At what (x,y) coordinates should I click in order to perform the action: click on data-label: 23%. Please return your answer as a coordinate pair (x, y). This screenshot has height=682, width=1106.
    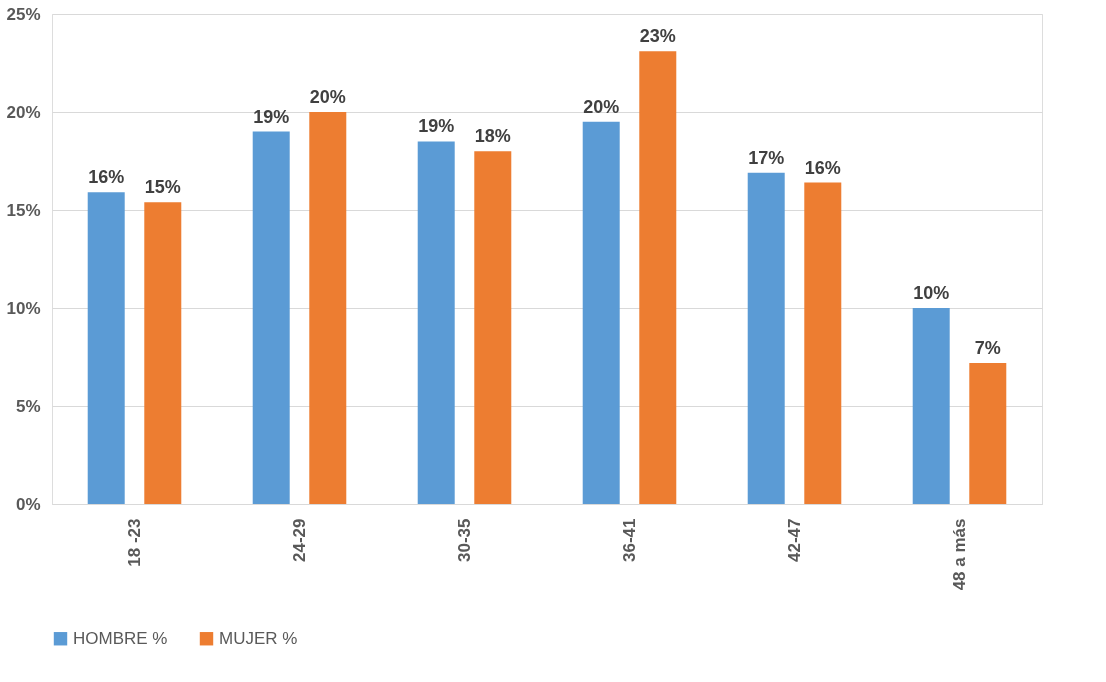
    Looking at the image, I should click on (657, 36).